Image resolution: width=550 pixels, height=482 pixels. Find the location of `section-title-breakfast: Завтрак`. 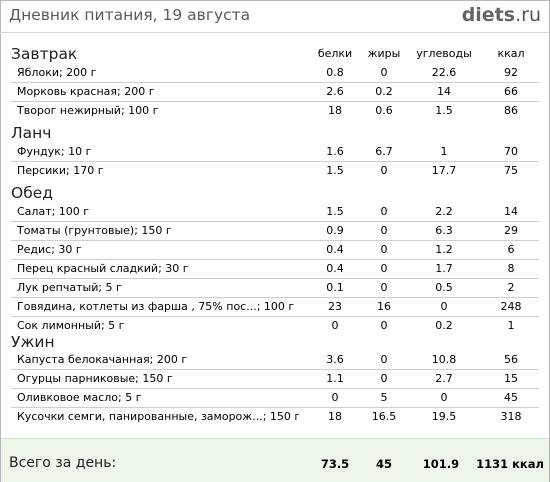

section-title-breakfast: Завтрак is located at coordinates (44, 54).